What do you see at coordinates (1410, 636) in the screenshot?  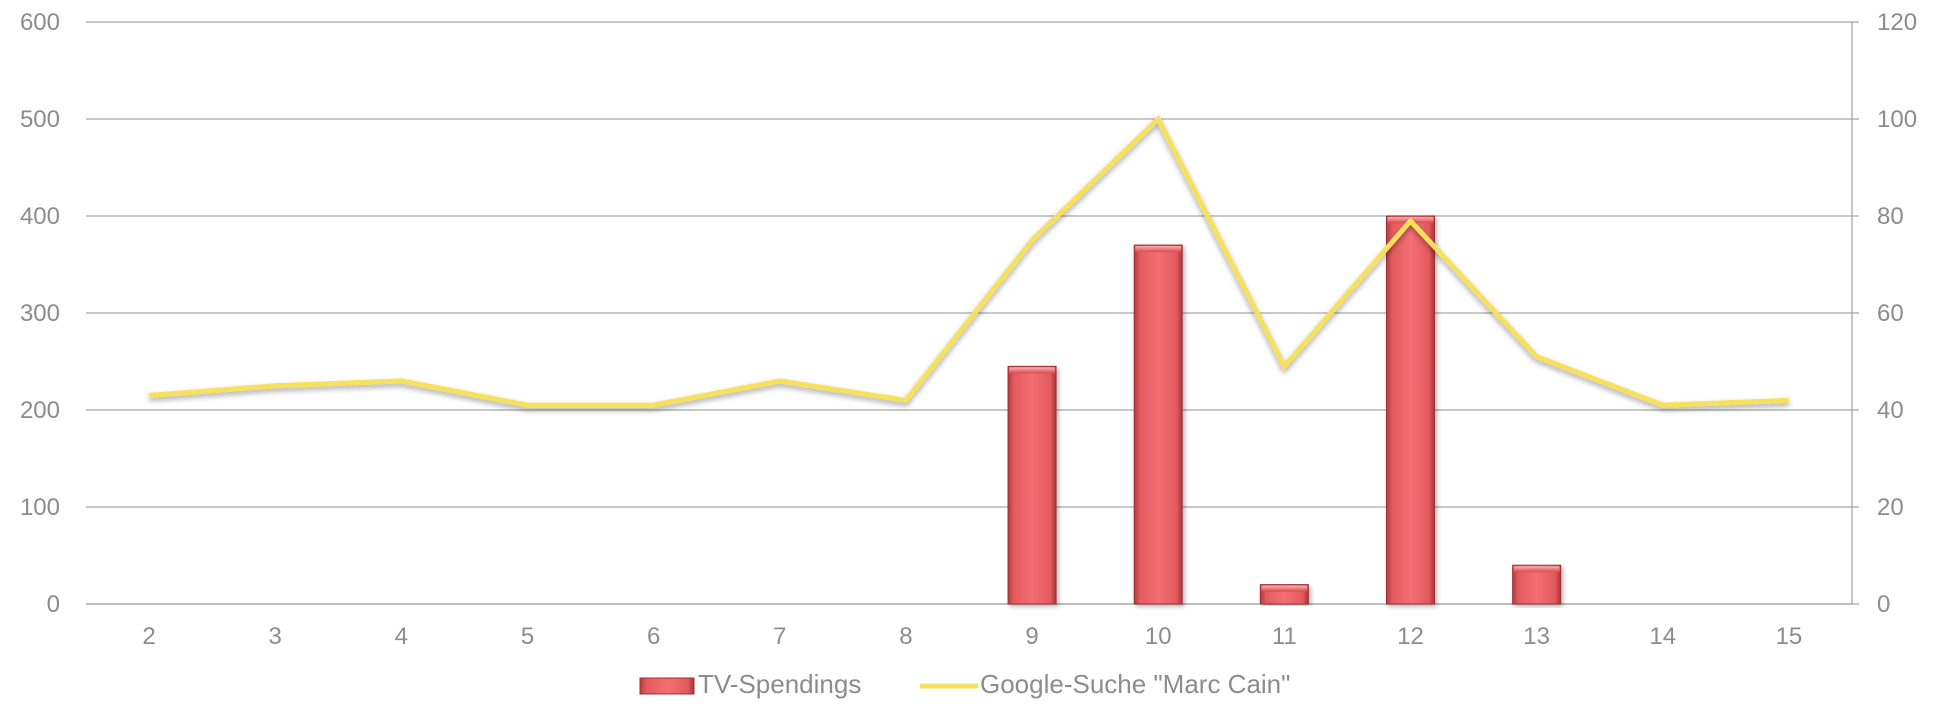 I see `x-tick-label: 12` at bounding box center [1410, 636].